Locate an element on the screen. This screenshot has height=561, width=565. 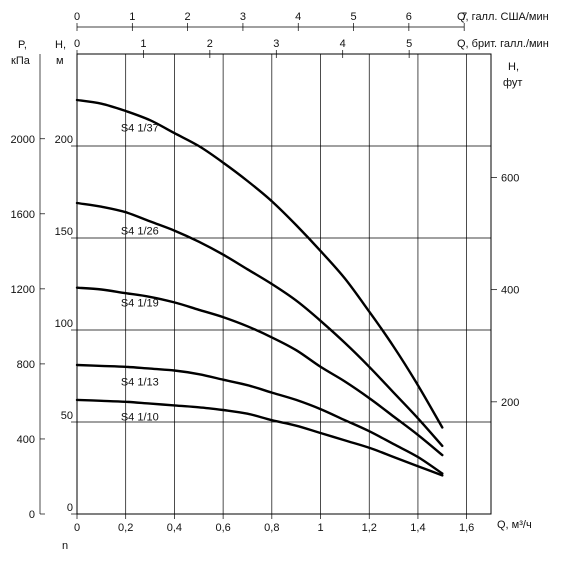
head-m-tick-label: 0 is located at coordinates (70, 508).